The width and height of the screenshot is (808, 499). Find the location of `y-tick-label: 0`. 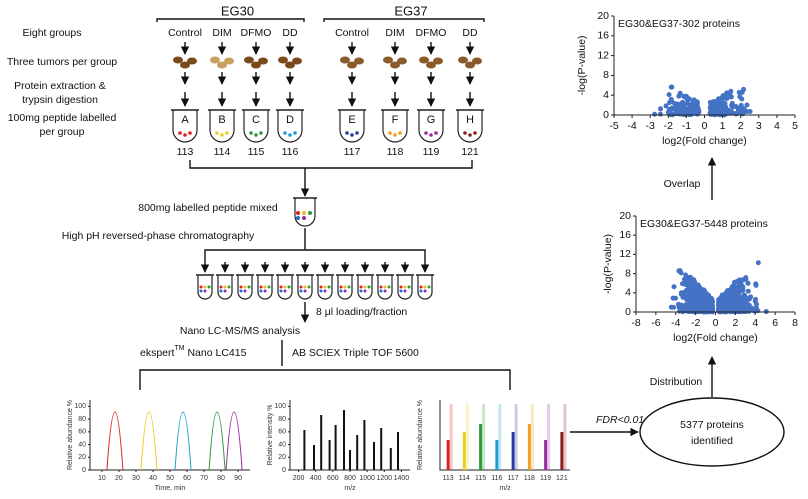

y-tick-label: 0 is located at coordinates (84, 470).